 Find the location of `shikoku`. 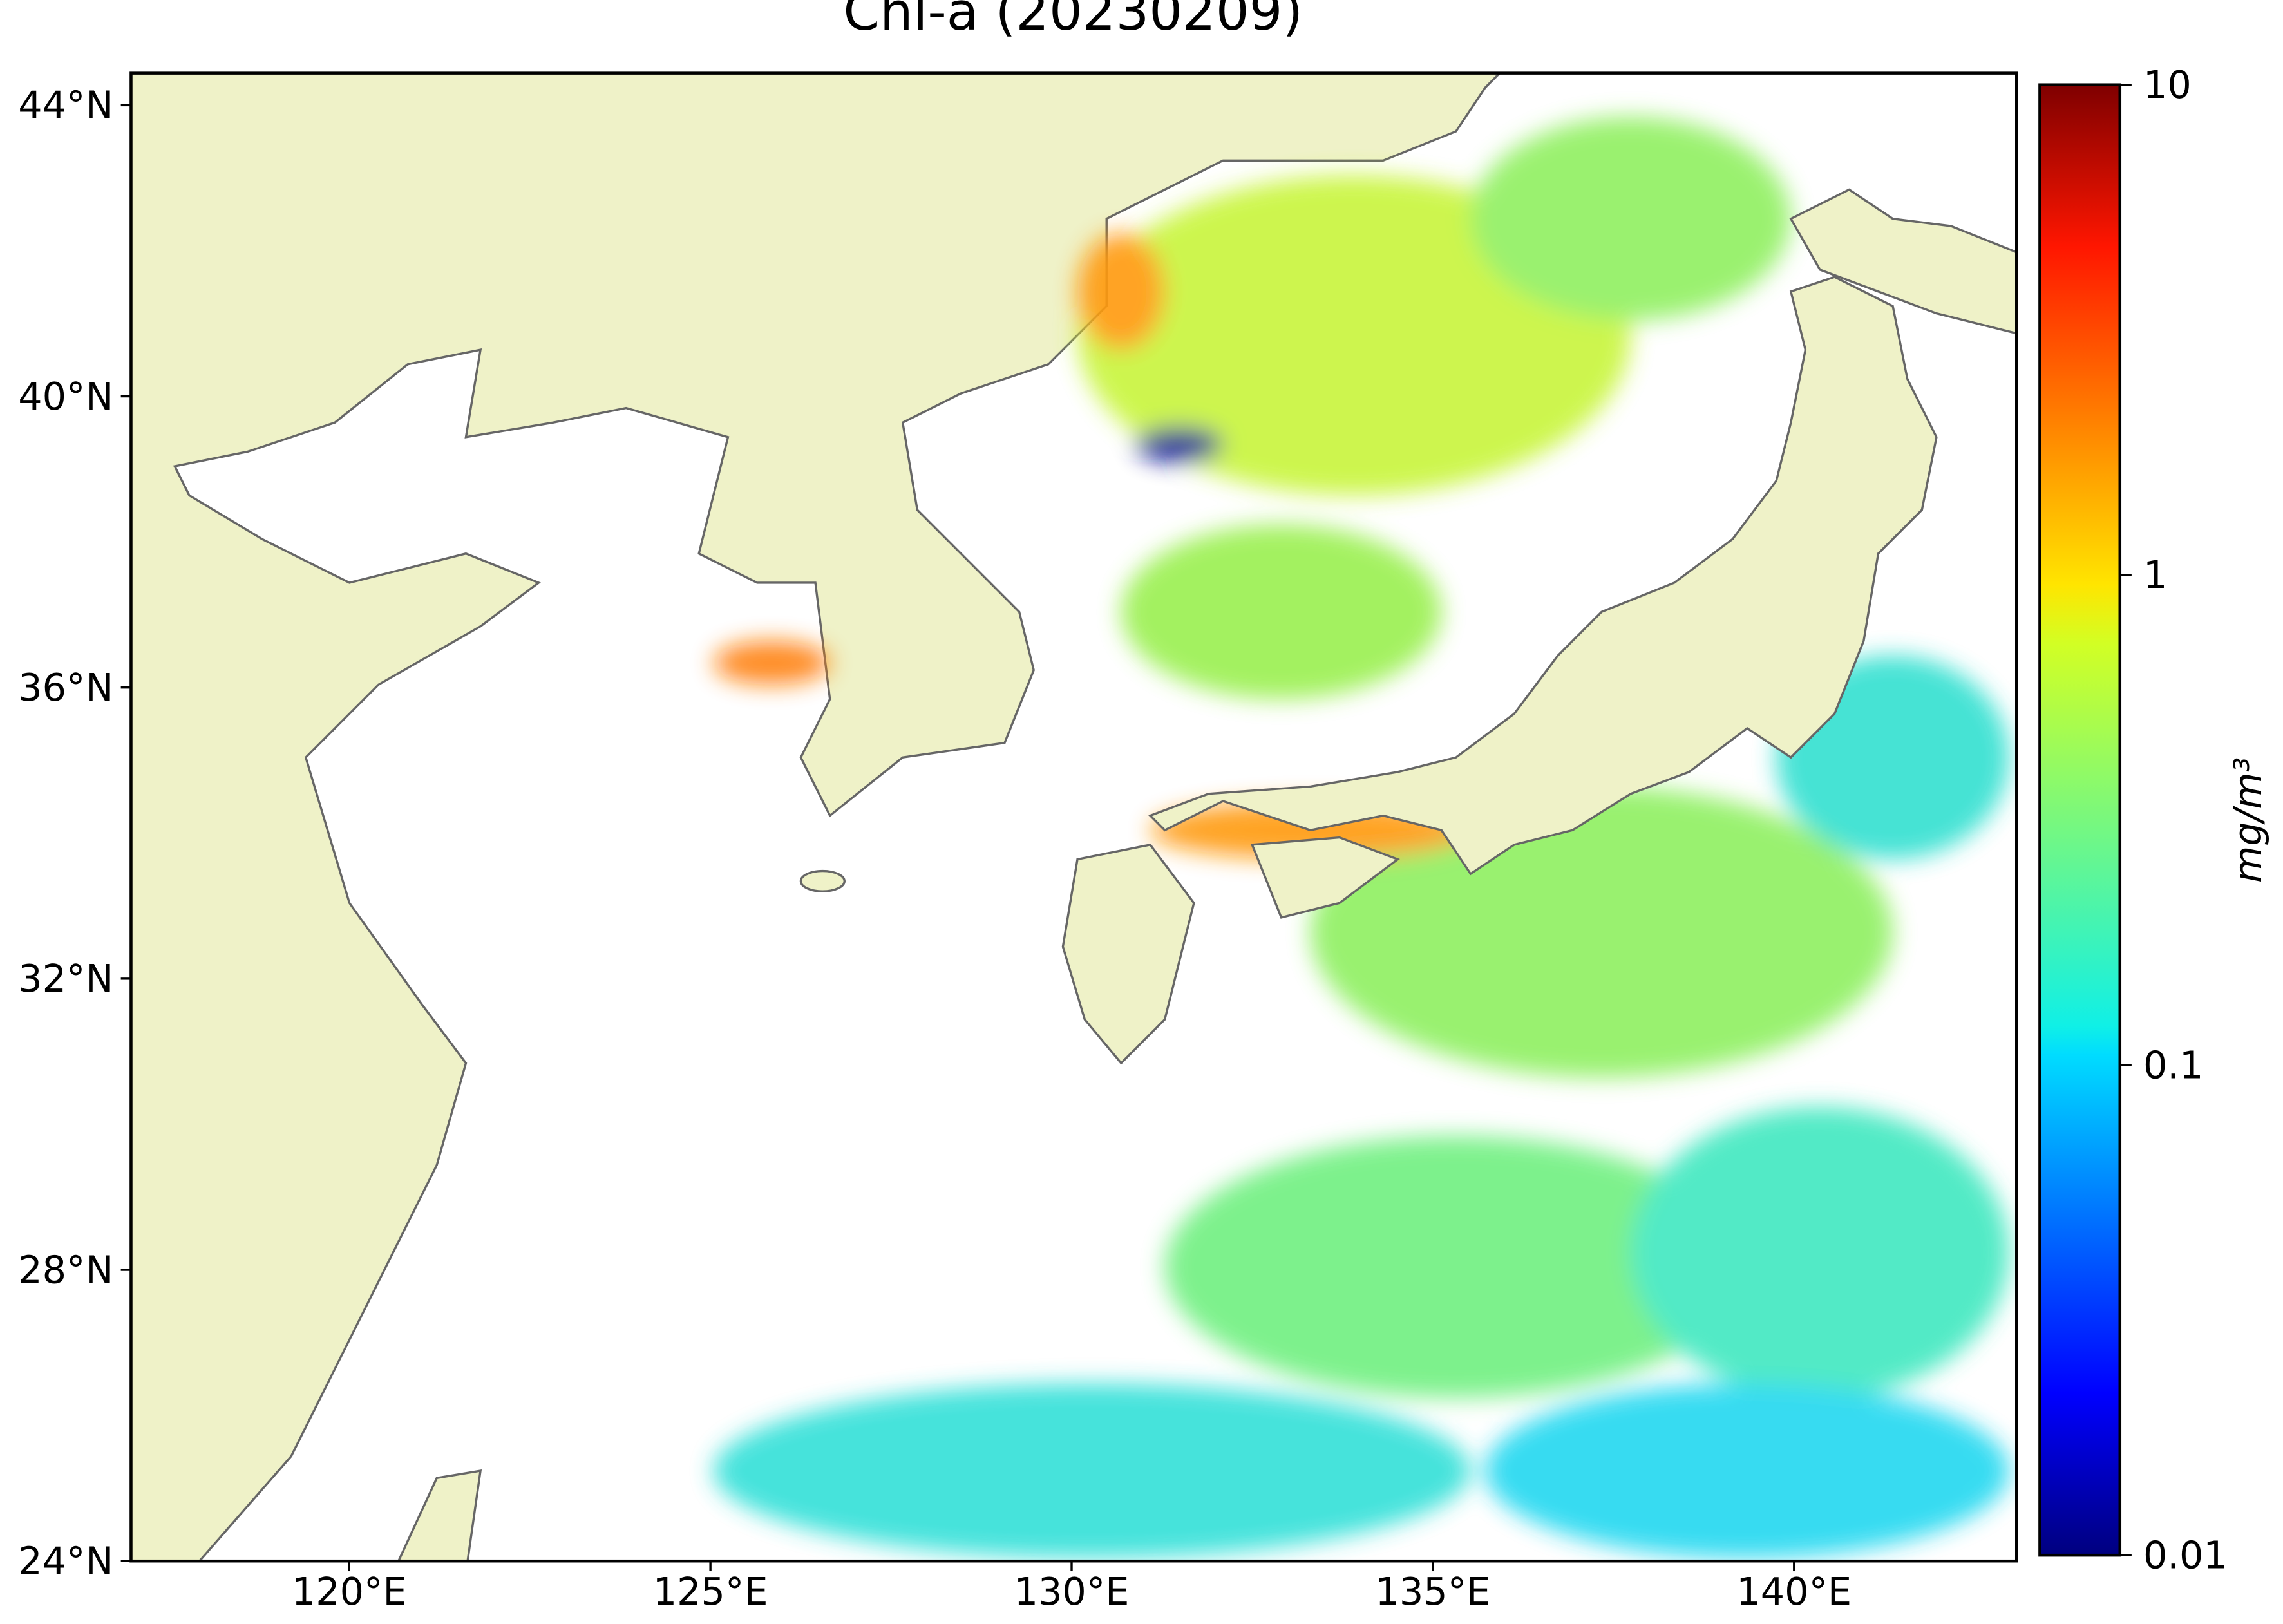

shikoku is located at coordinates (1325, 877).